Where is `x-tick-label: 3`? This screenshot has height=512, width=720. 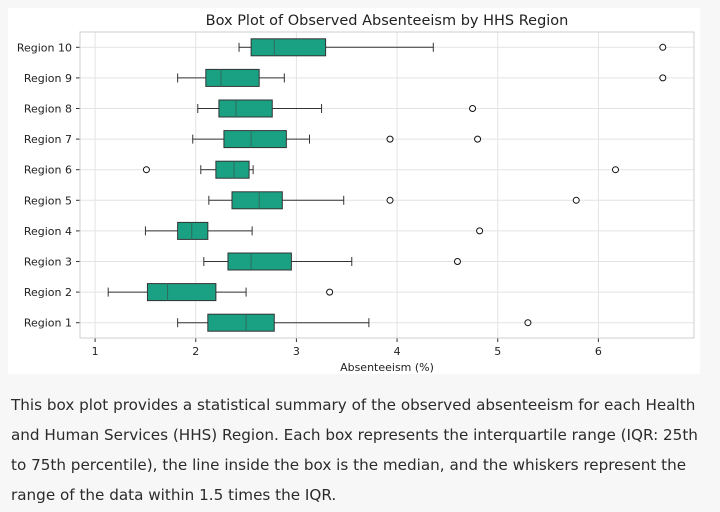 x-tick-label: 3 is located at coordinates (296, 351).